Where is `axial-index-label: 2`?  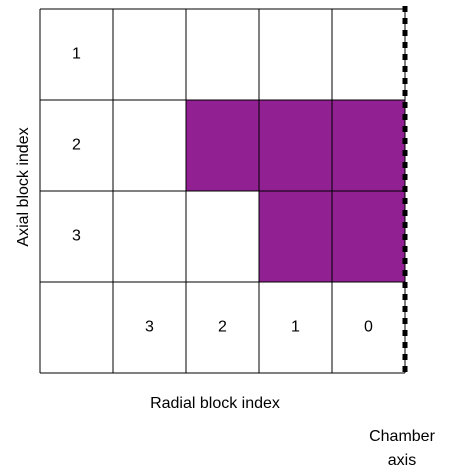
axial-index-label: 2 is located at coordinates (76, 145).